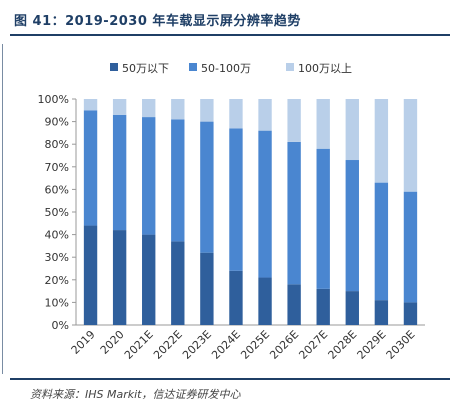 The width and height of the screenshot is (455, 408). What do you see at coordinates (230, 379) in the screenshot?
I see `bottom-rule` at bounding box center [230, 379].